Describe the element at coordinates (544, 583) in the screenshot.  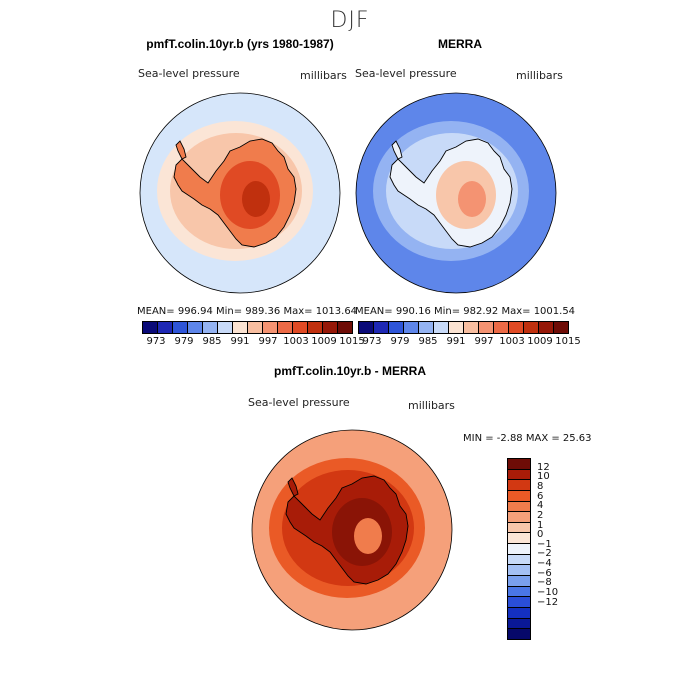
I see `colorbar-tick-label: −8` at that location.